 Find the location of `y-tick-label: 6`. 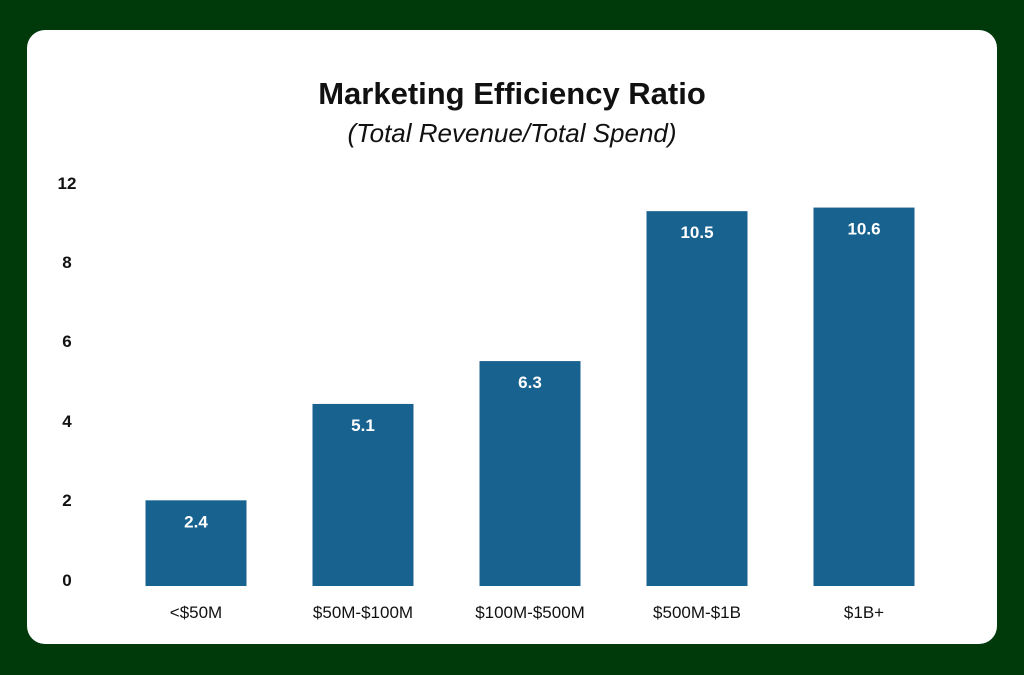

y-tick-label: 6 is located at coordinates (66, 341).